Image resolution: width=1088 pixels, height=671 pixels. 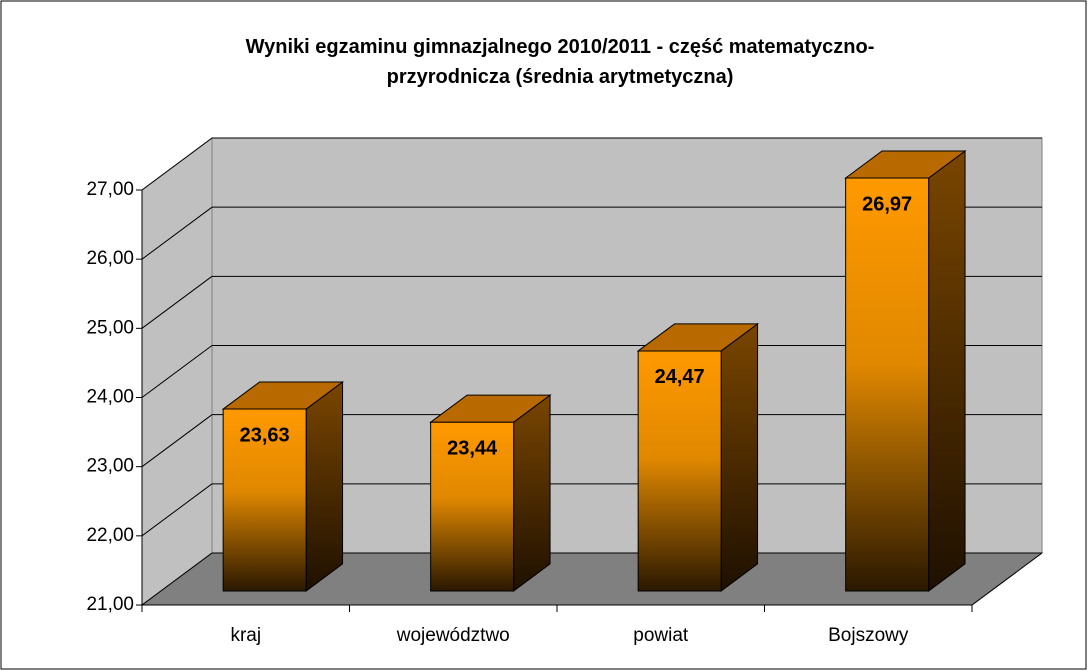 I want to click on x-tick-label: kraj, so click(x=245, y=635).